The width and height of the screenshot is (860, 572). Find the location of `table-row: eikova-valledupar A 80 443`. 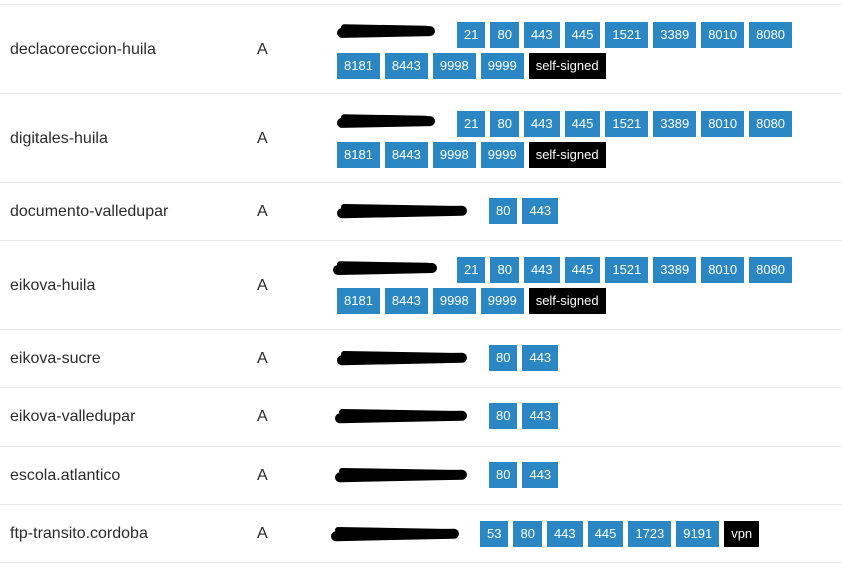

table-row: eikova-valledupar A 80 443 is located at coordinates (420, 416).